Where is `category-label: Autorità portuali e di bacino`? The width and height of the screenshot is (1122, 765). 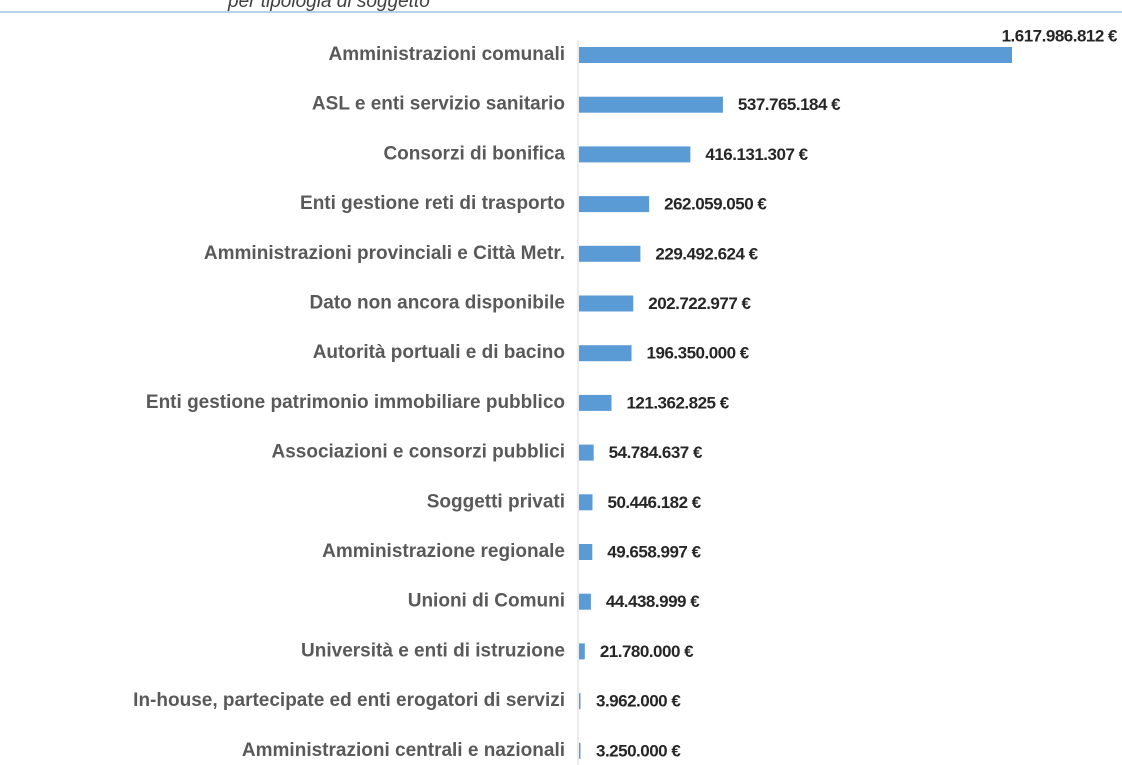
category-label: Autorità portuali e di bacino is located at coordinates (439, 352).